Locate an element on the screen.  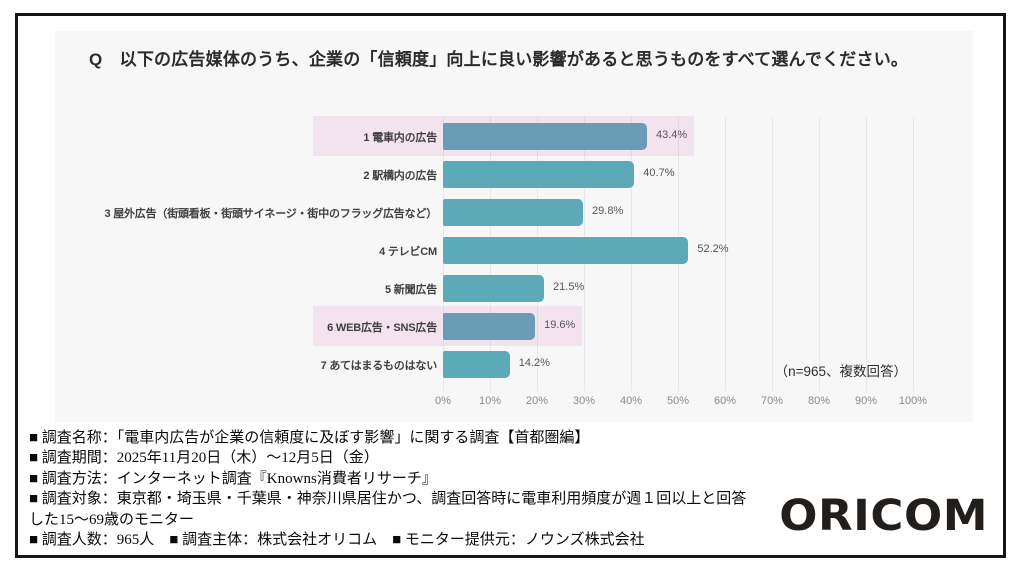
x-axis-tick-label: 0% is located at coordinates (443, 401).